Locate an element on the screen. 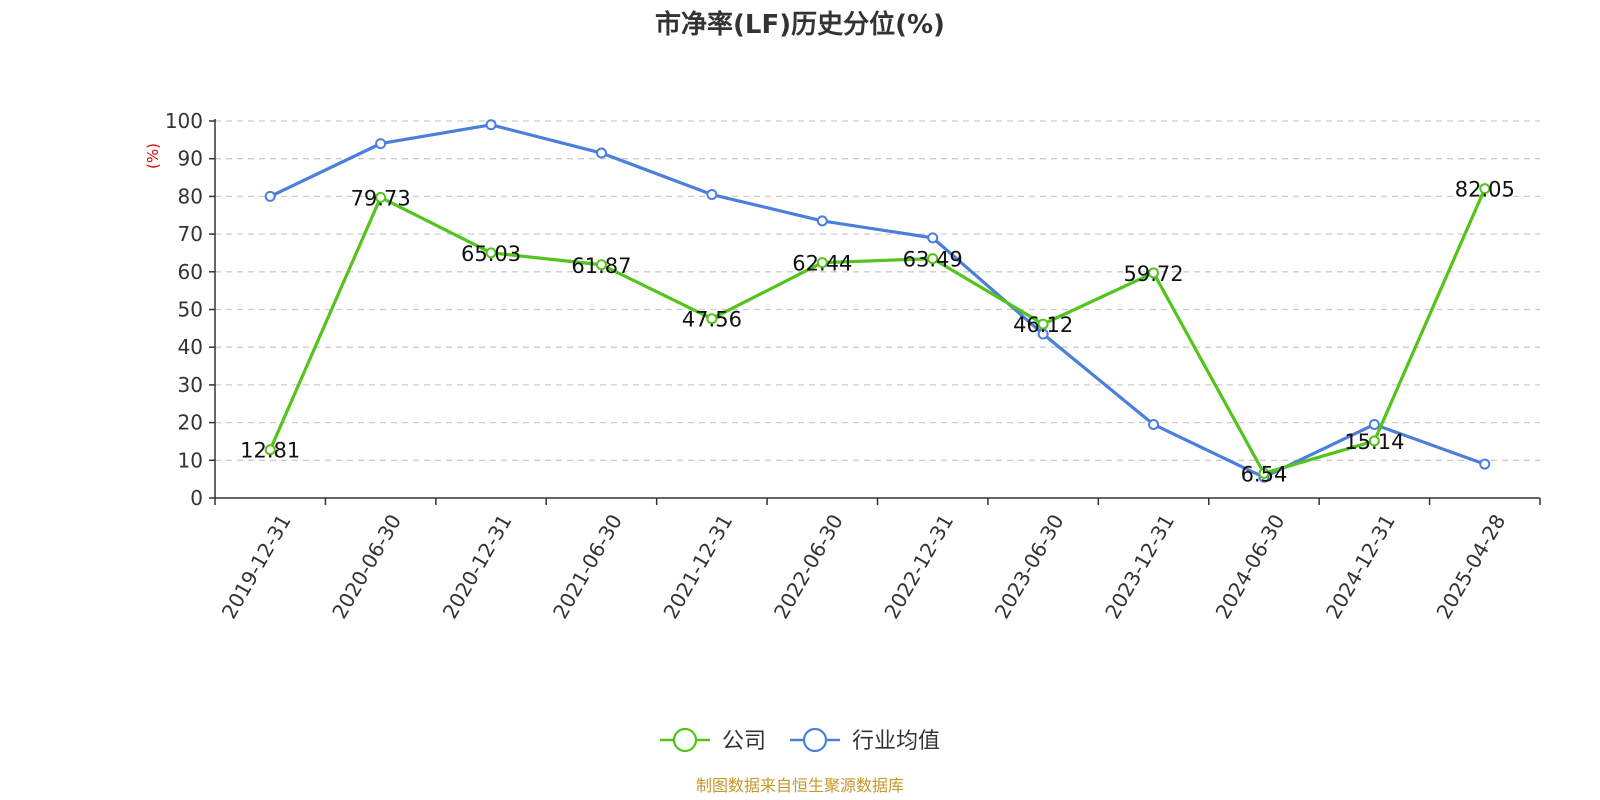 The height and width of the screenshot is (800, 1600). y-tick-label: 60 is located at coordinates (190, 272).